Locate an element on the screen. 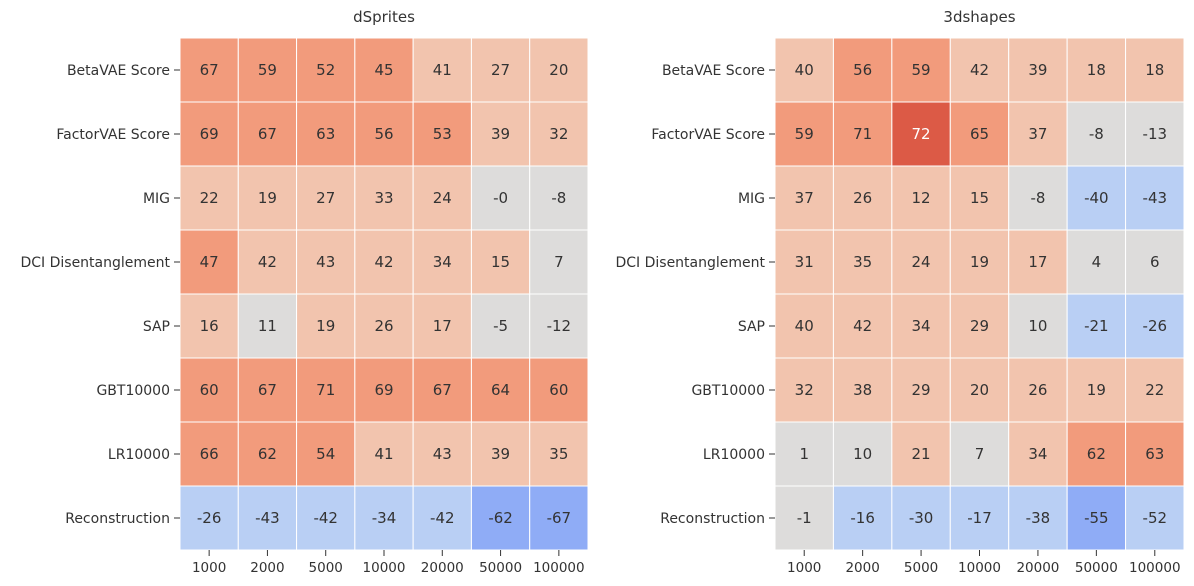 This screenshot has height=586, width=1194. cell-value: 66 is located at coordinates (209, 454).